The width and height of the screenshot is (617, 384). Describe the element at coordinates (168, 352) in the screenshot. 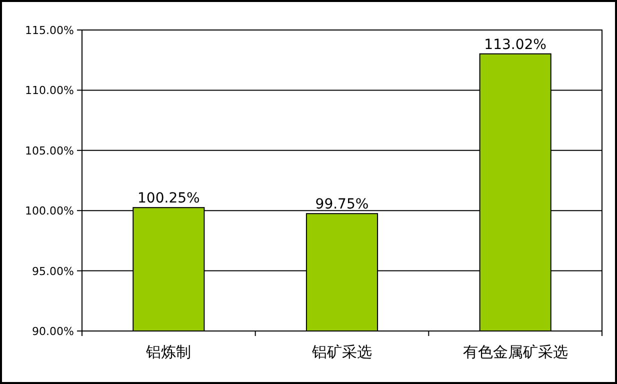

I see `x-tick-label: 铝炼制` at that location.